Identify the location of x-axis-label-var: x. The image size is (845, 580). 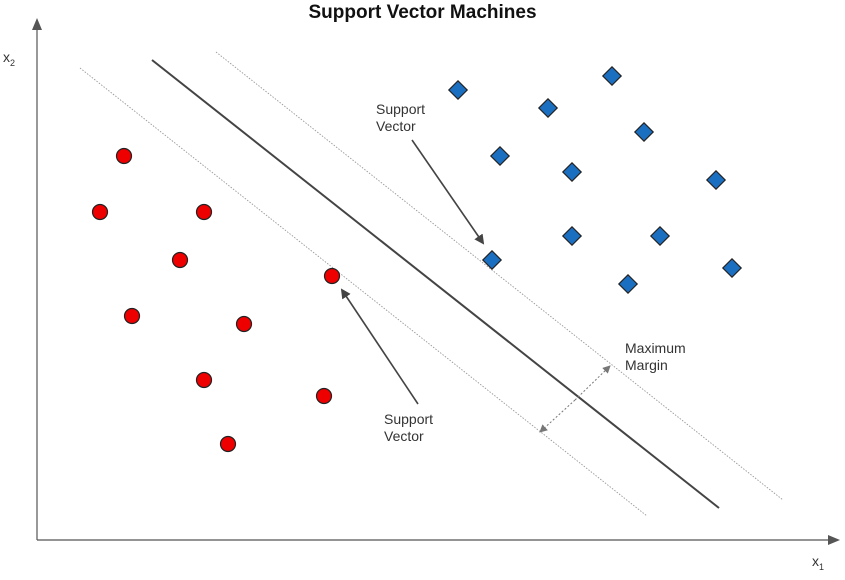
(815, 561).